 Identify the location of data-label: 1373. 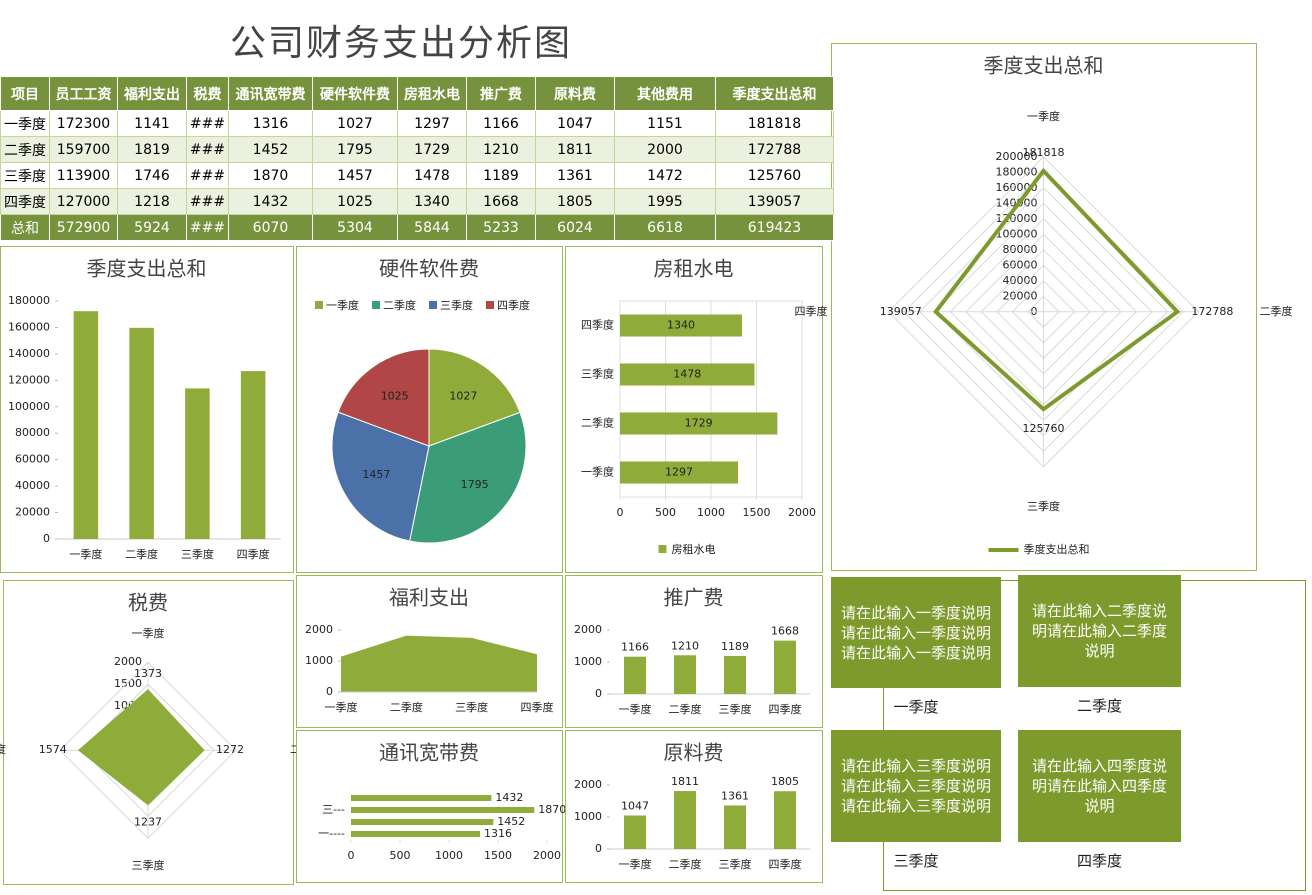
(148, 673).